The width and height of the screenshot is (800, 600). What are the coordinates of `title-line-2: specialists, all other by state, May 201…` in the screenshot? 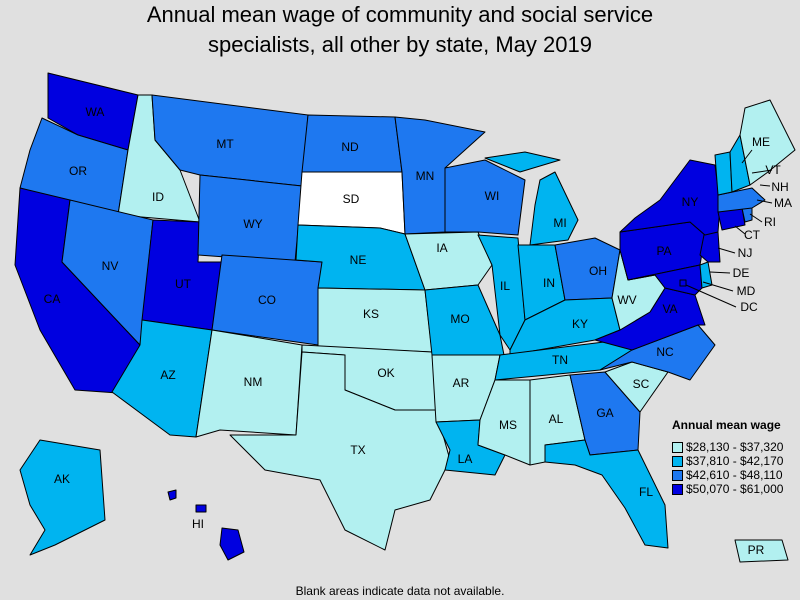 It's located at (400, 44).